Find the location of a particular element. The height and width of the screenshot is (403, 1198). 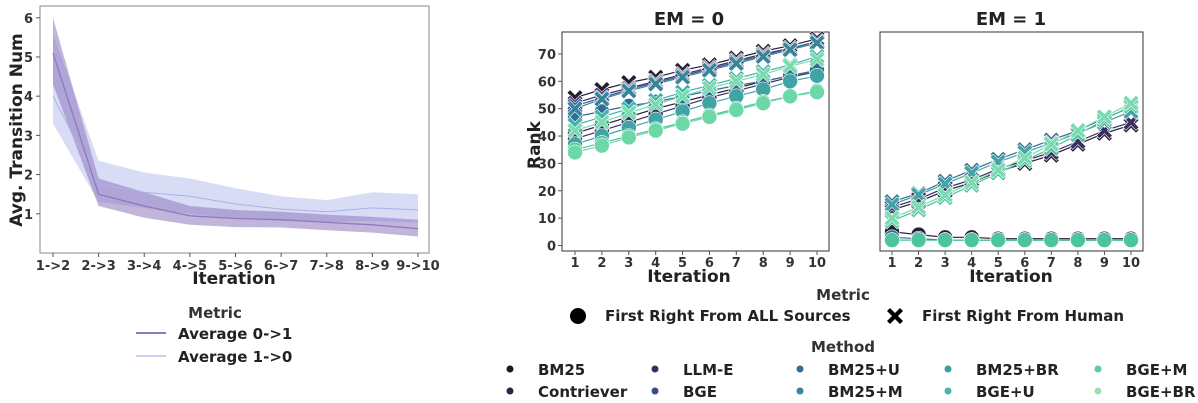

left-x-axis-label: Iteration is located at coordinates (234, 279).